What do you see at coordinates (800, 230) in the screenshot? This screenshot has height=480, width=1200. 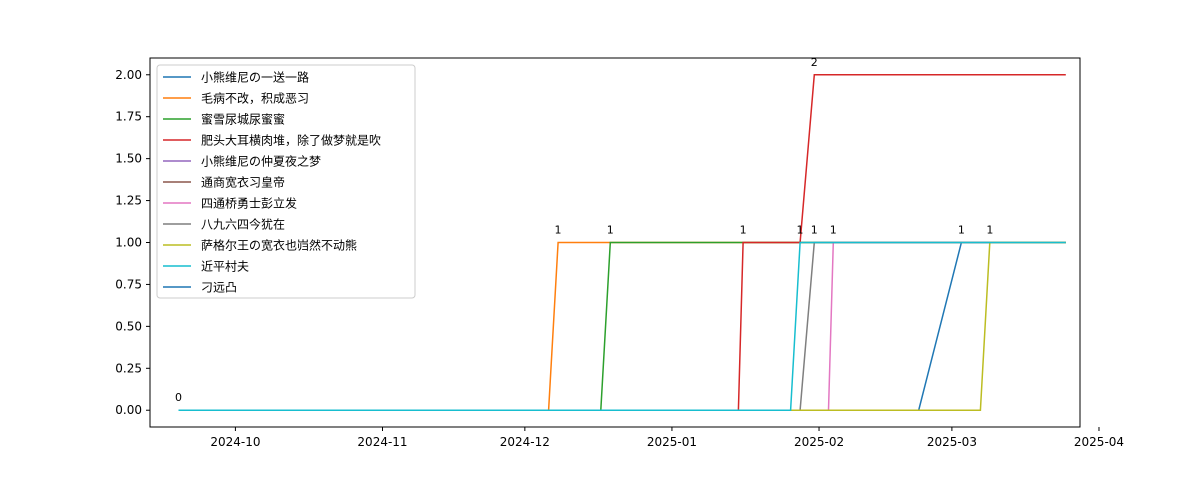 I see `data-label-4: 1` at bounding box center [800, 230].